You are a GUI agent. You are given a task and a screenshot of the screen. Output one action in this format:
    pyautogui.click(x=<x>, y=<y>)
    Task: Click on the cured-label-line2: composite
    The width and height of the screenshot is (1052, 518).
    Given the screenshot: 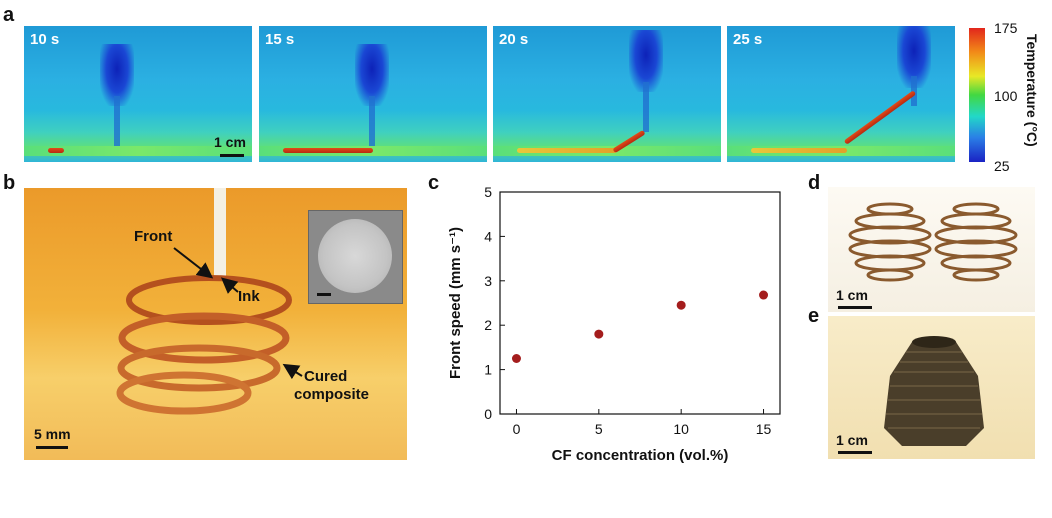 What is the action you would take?
    pyautogui.click(x=332, y=394)
    